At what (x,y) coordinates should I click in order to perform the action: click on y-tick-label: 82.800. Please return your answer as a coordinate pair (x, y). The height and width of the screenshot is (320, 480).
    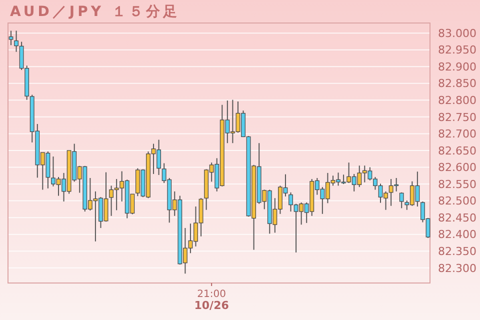
    Looking at the image, I should click on (457, 101).